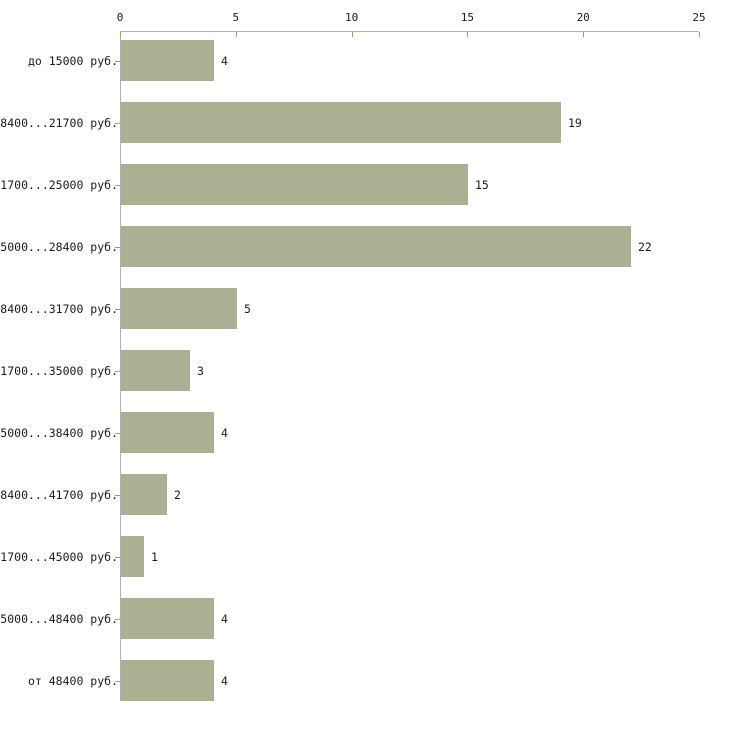 The image size is (730, 730). I want to click on bar-value-label: 1, so click(154, 556).